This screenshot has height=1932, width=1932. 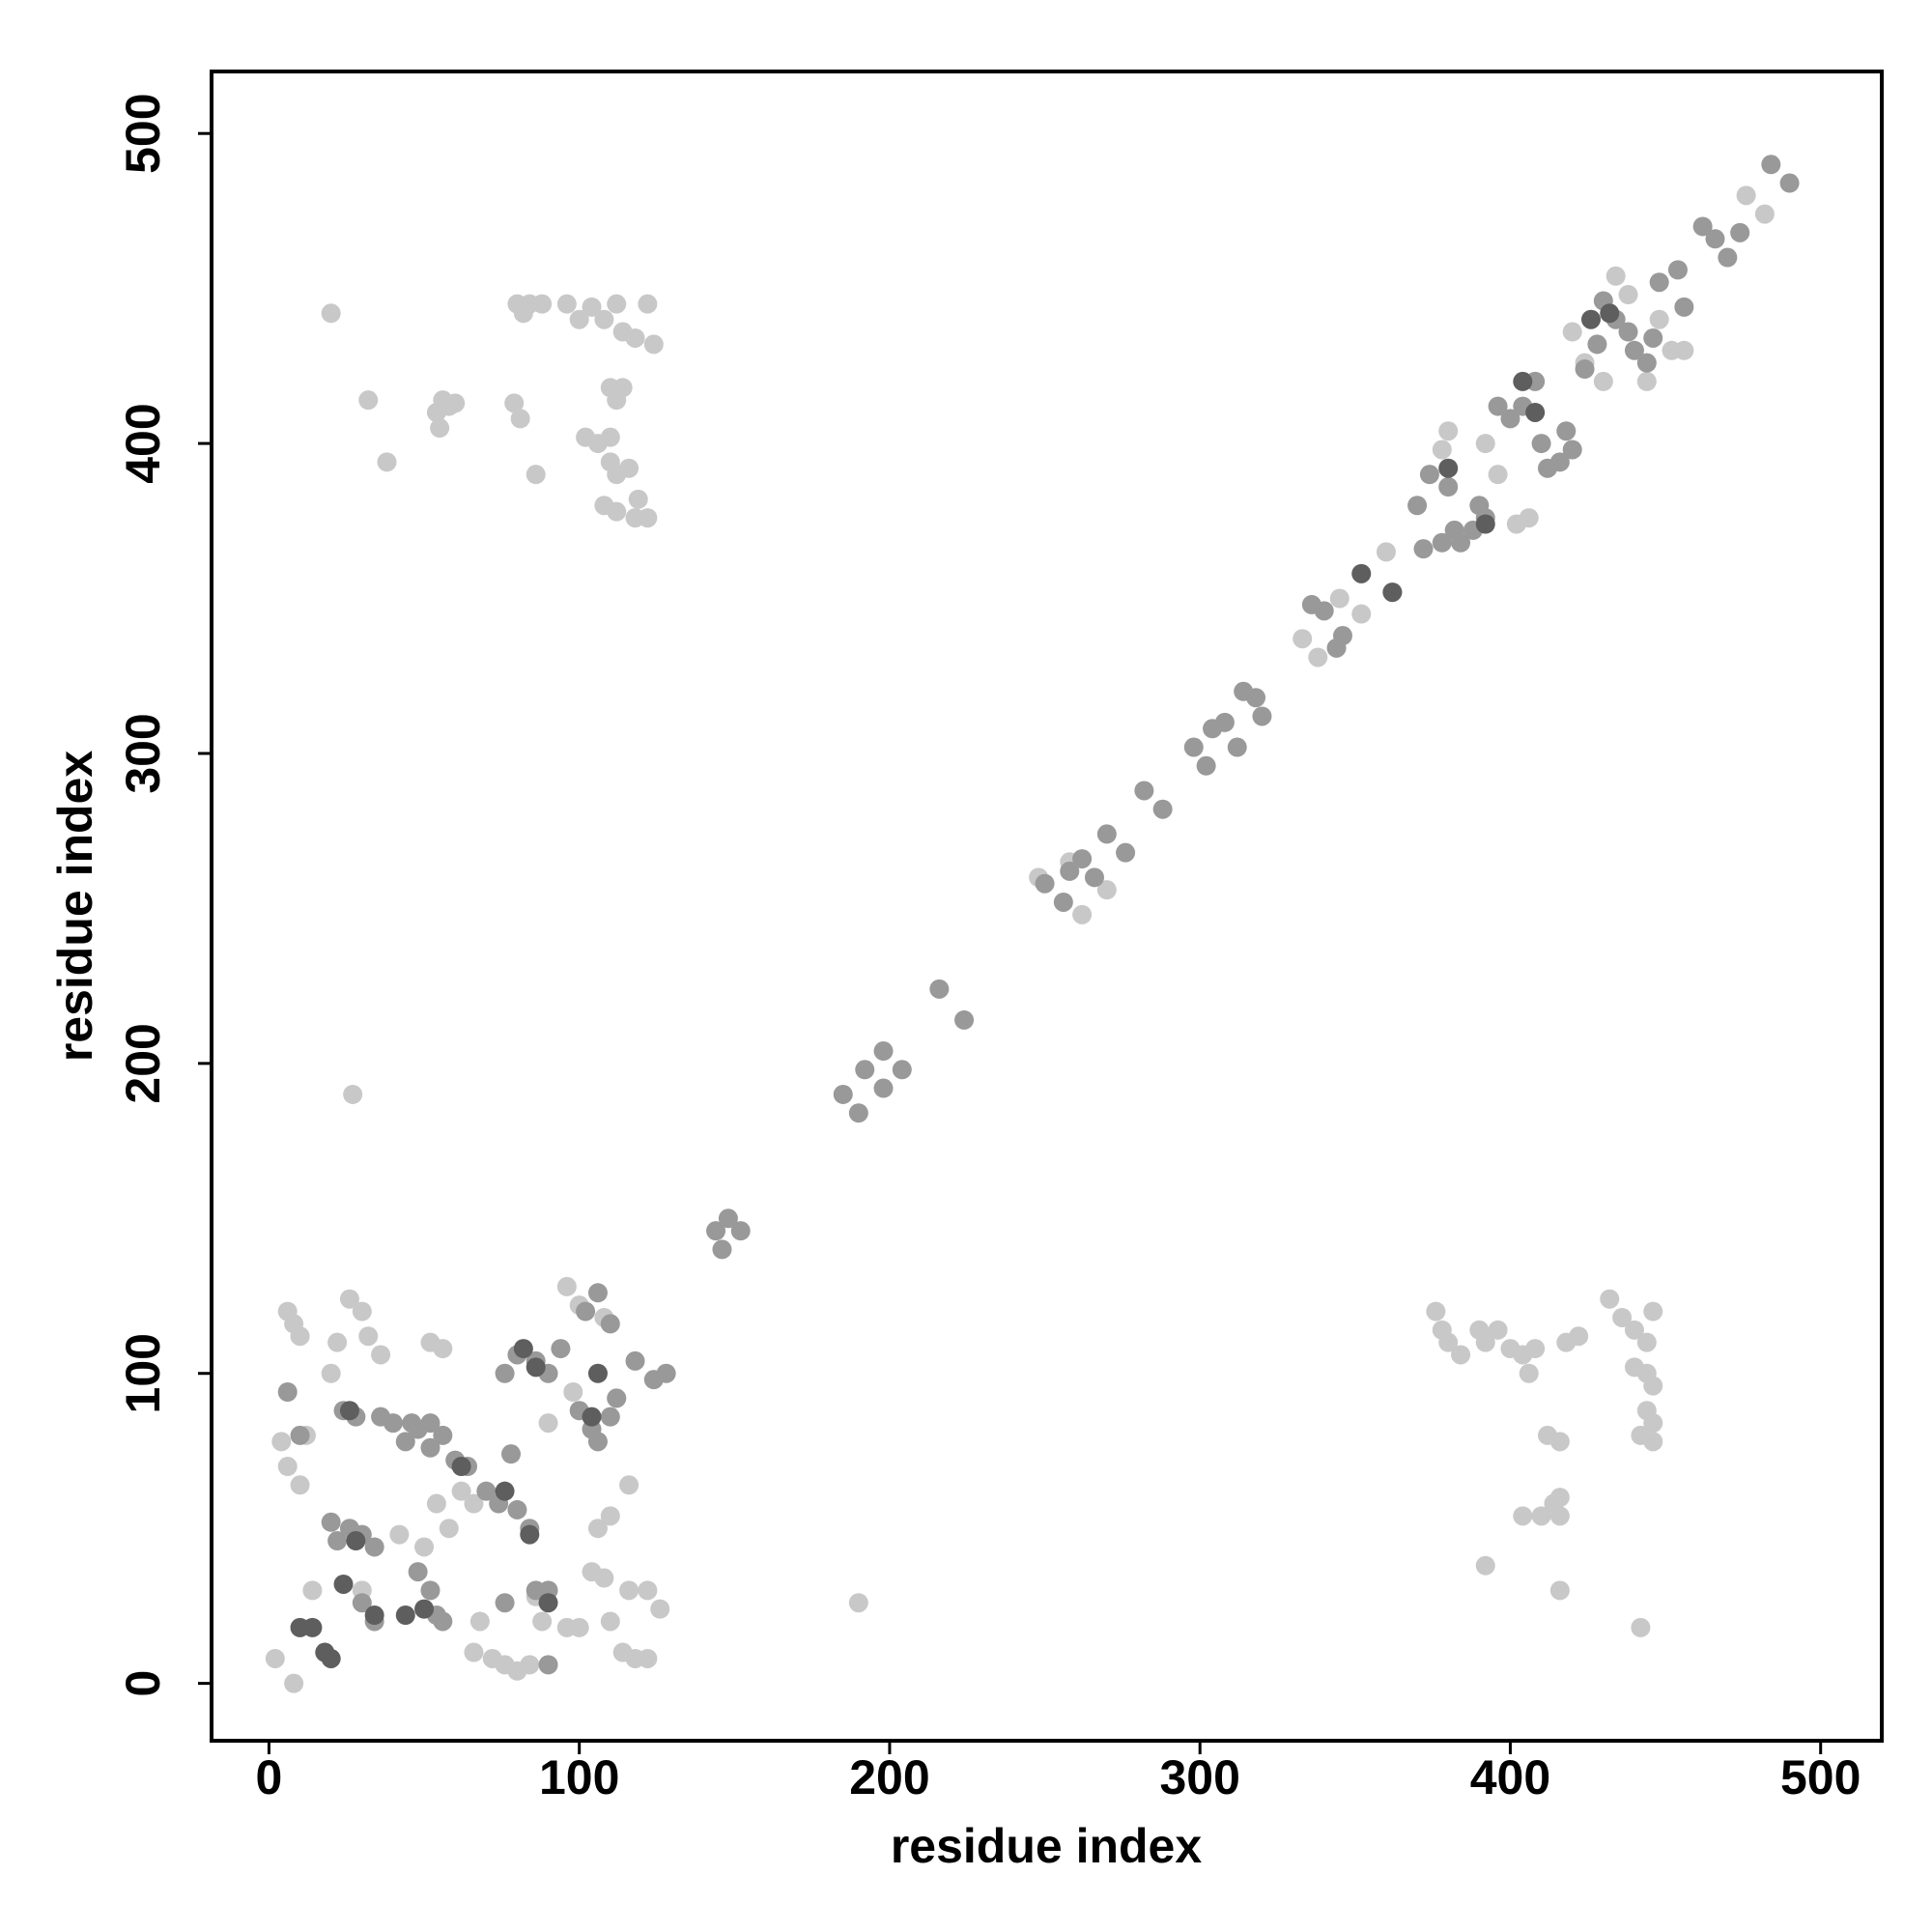 I want to click on x-tick-label: 100, so click(x=579, y=1777).